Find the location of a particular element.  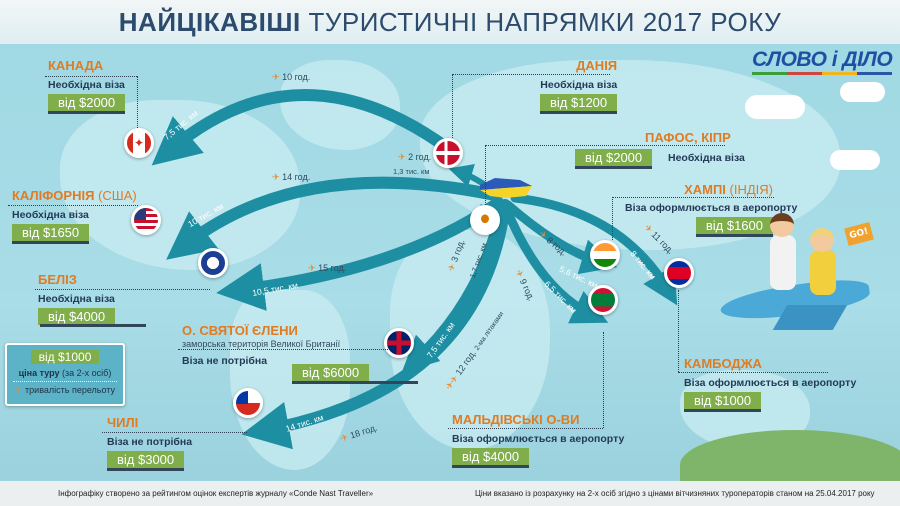

chile-flag-pin is located at coordinates (248, 403).